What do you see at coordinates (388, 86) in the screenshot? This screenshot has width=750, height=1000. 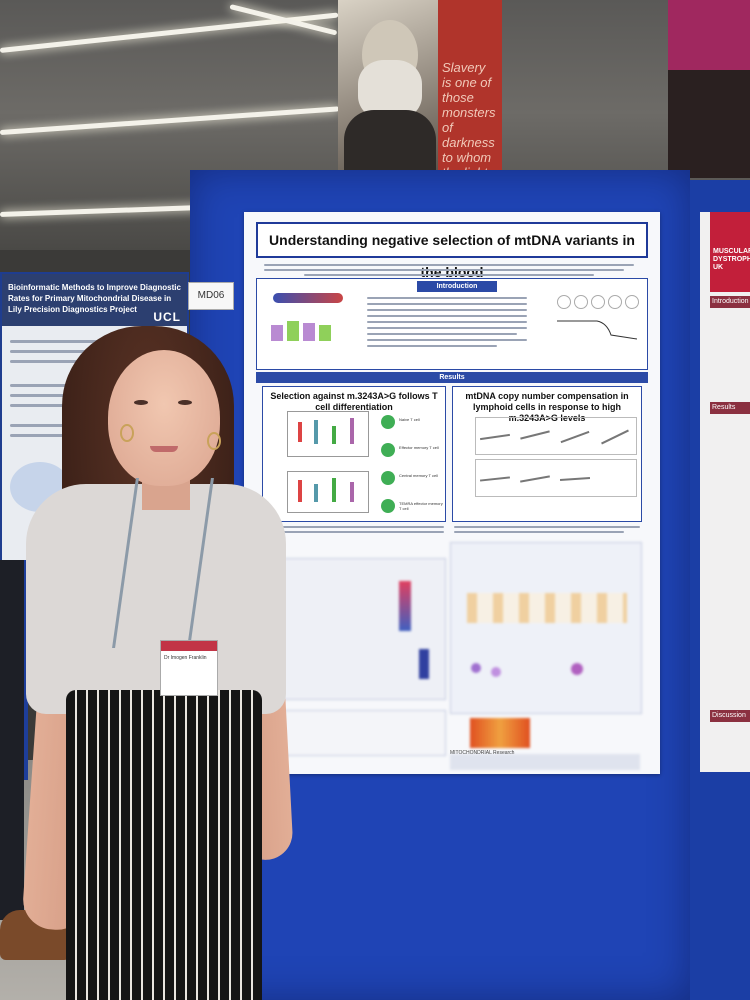 I see `portrait-banner` at bounding box center [388, 86].